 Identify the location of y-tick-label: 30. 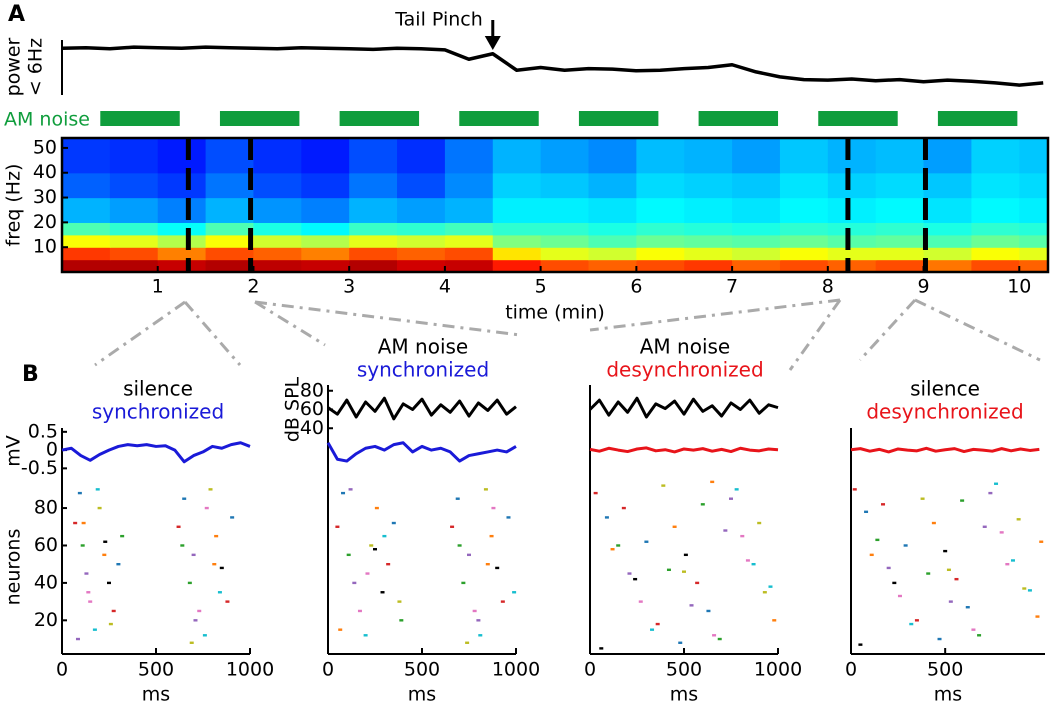
(45, 197).